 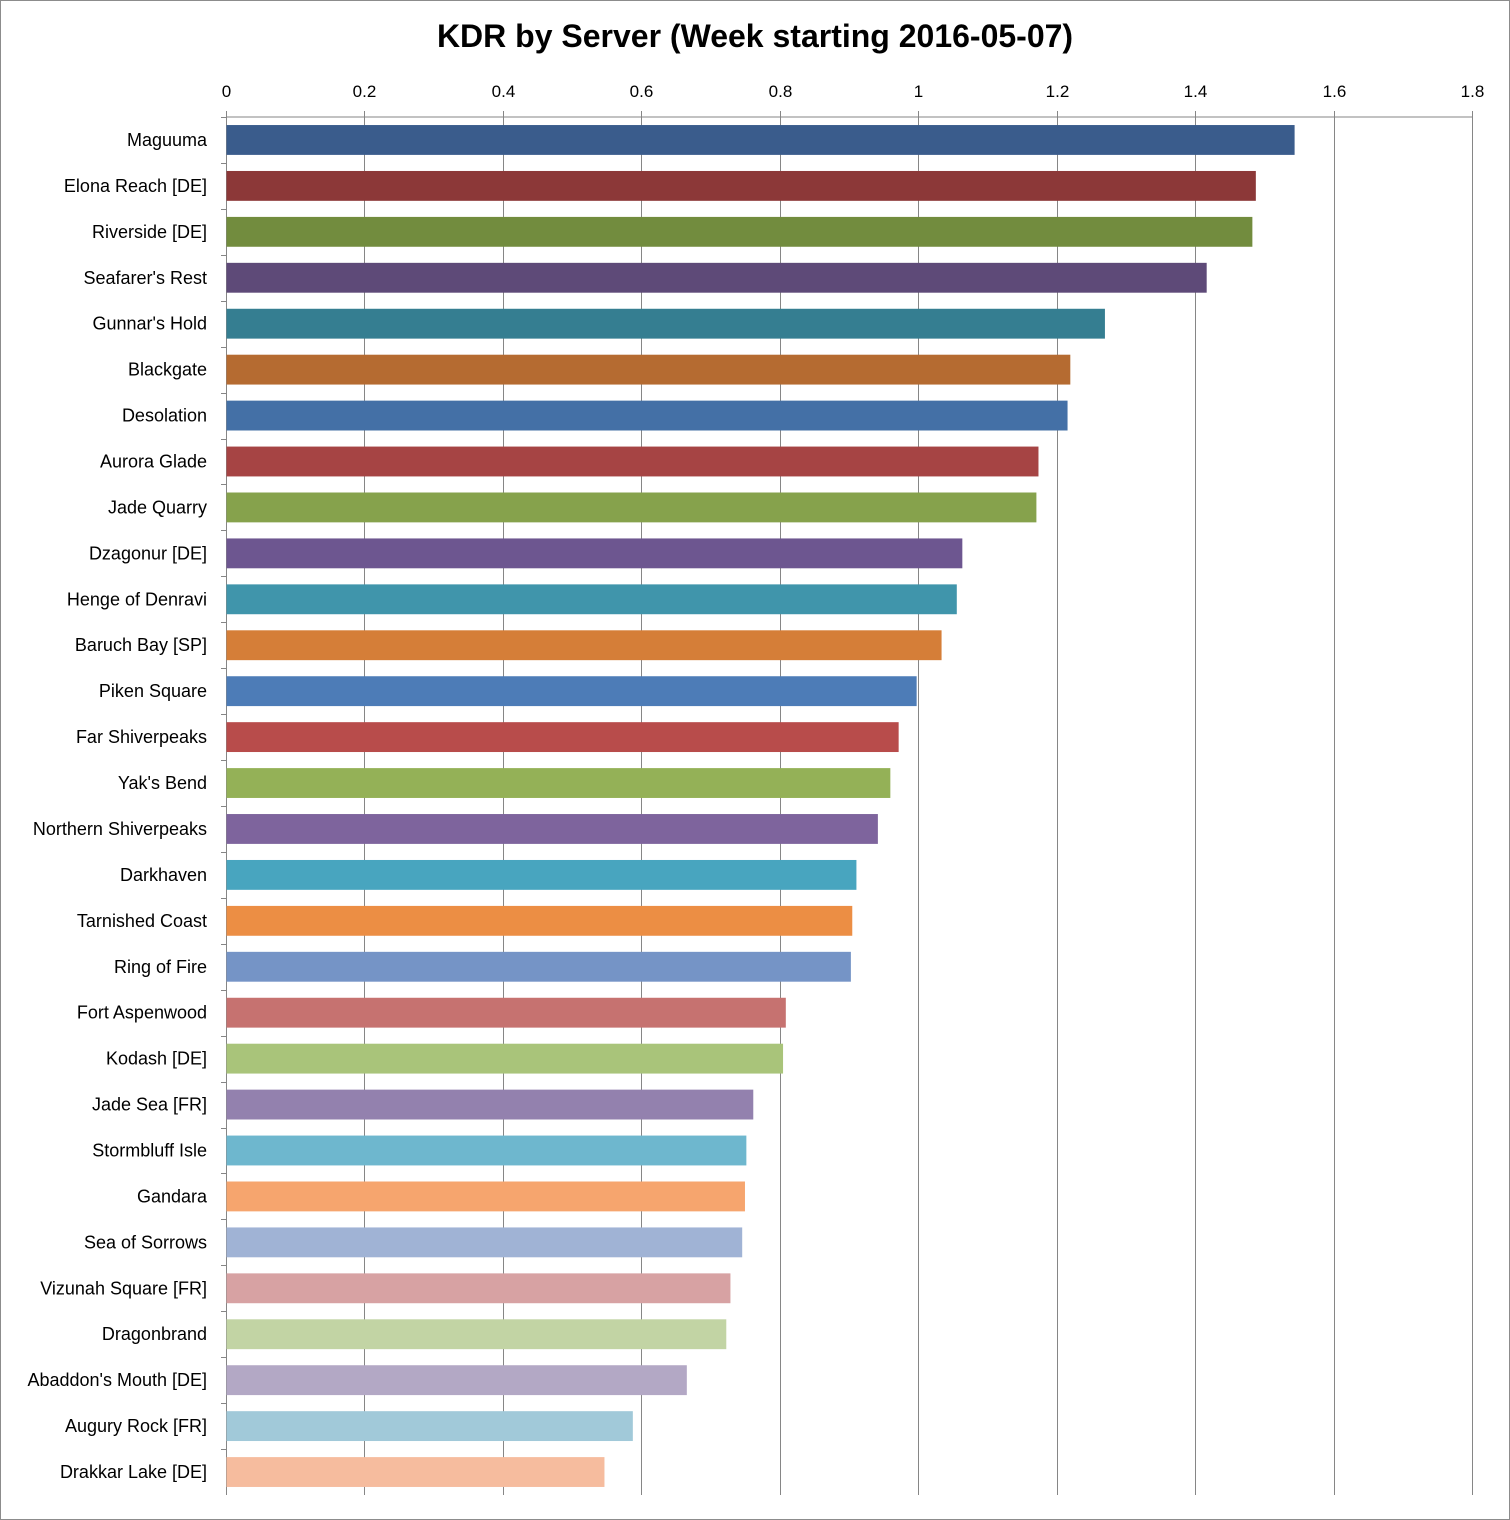 What do you see at coordinates (1196, 91) in the screenshot?
I see `x-tick-label: 1.4` at bounding box center [1196, 91].